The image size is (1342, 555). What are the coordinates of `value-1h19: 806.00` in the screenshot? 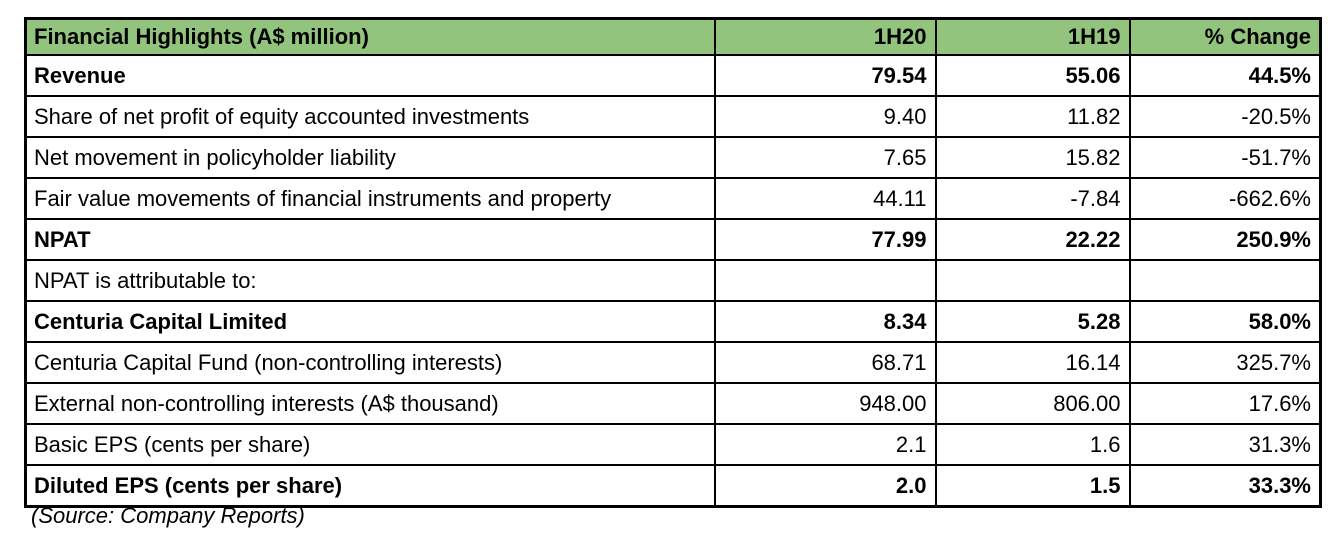 It's located at (1032, 403).